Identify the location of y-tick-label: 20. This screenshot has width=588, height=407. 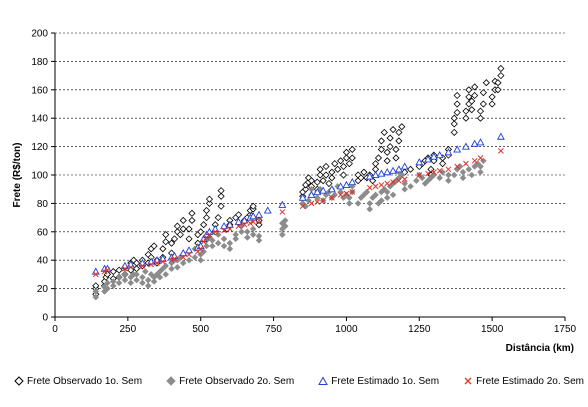
(43, 289).